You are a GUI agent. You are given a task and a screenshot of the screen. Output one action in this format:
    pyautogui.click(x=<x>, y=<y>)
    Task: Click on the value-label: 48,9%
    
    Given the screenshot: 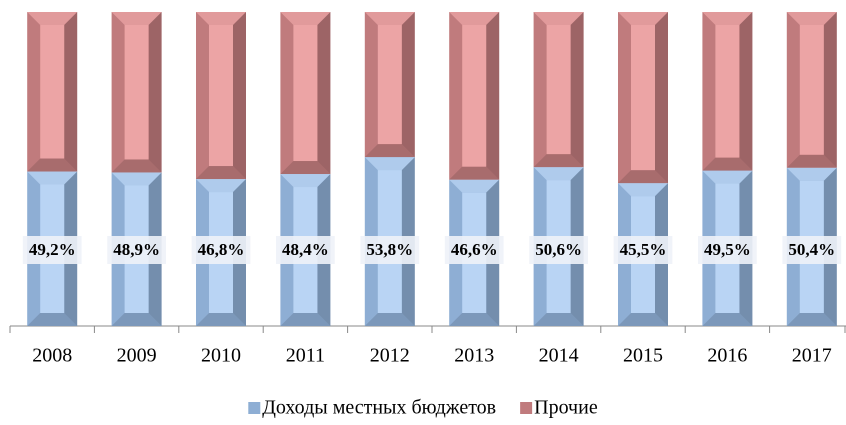 What is the action you would take?
    pyautogui.click(x=136, y=249)
    